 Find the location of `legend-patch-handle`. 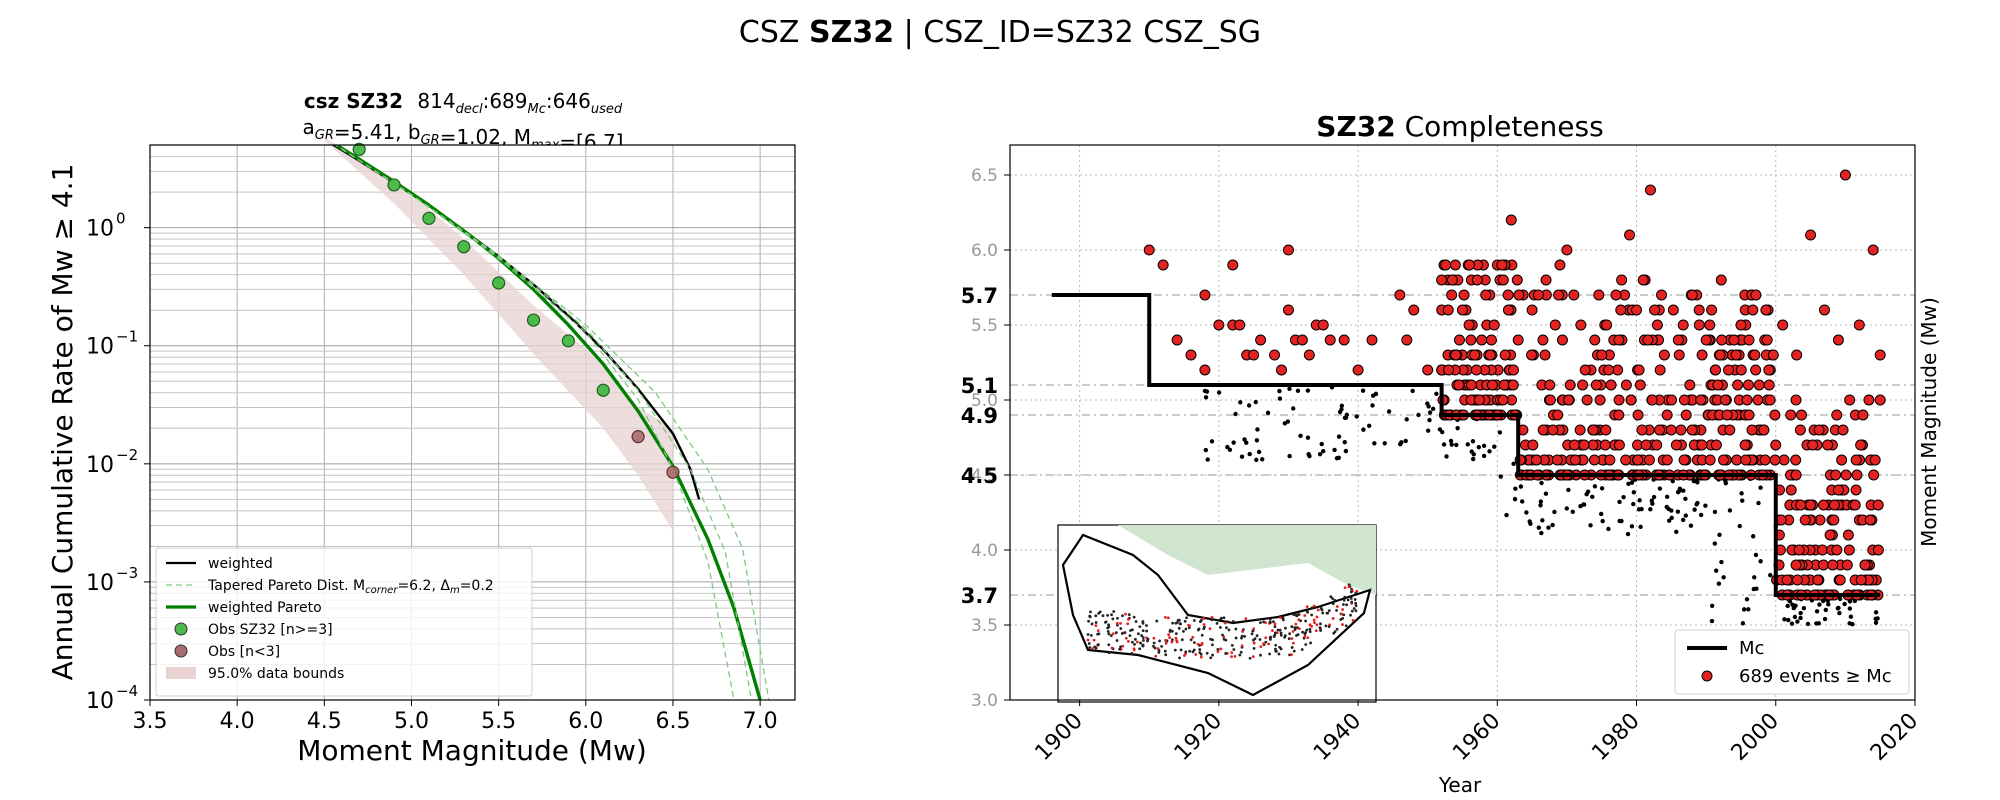

legend-patch-handle is located at coordinates (181, 673).